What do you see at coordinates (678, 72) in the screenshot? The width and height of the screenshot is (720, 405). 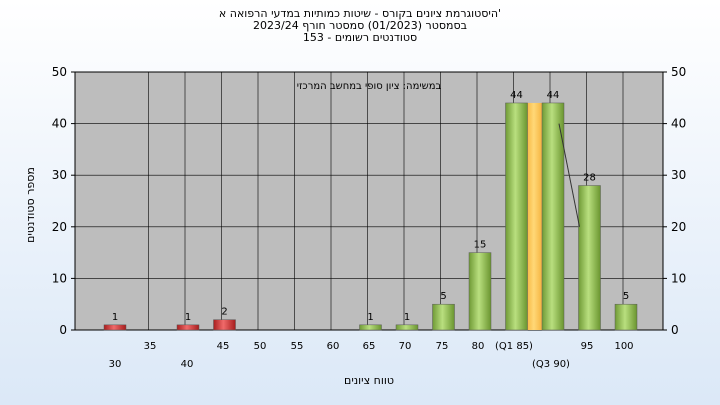 I see `y-tick-label-right: 50` at bounding box center [678, 72].